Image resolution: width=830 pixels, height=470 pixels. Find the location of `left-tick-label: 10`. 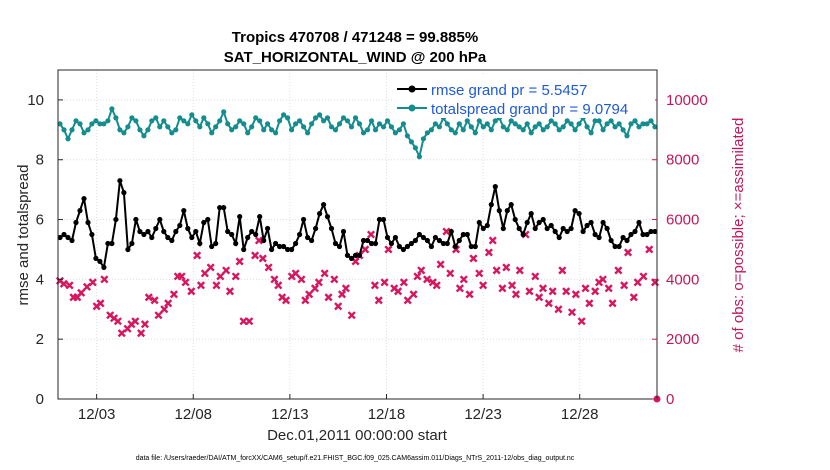

left-tick-label: 10 is located at coordinates (35, 100).